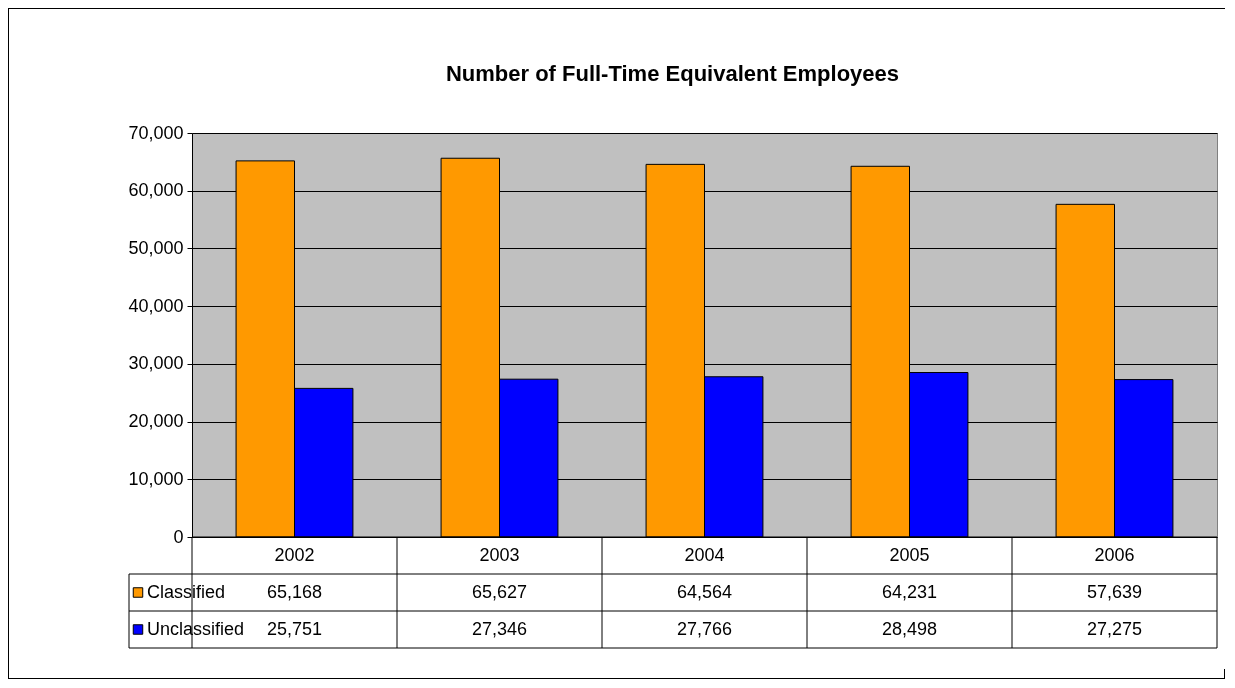 The image size is (1235, 688). Describe the element at coordinates (156, 421) in the screenshot. I see `y-tick-label: 20,000` at that location.